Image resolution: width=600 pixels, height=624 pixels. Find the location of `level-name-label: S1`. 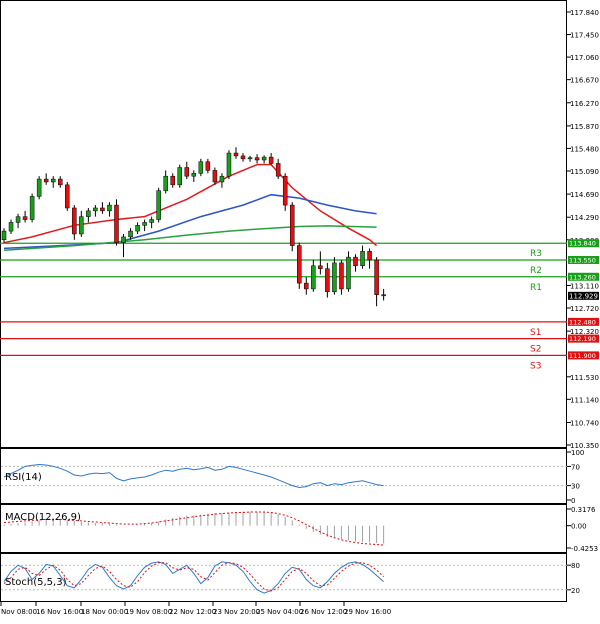

level-name-label: S1 is located at coordinates (535, 333).